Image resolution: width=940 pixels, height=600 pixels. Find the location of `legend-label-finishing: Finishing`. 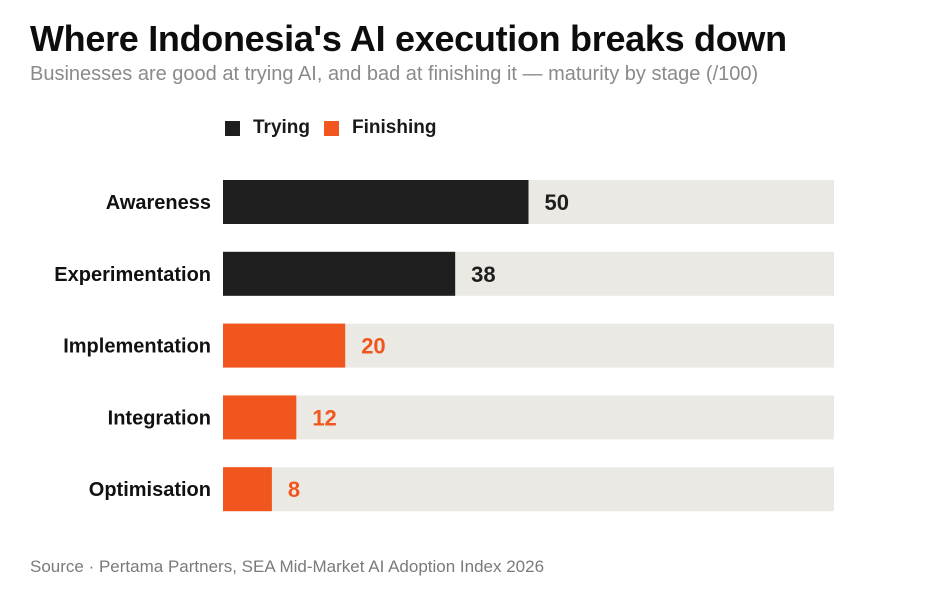

legend-label-finishing: Finishing is located at coordinates (394, 127).